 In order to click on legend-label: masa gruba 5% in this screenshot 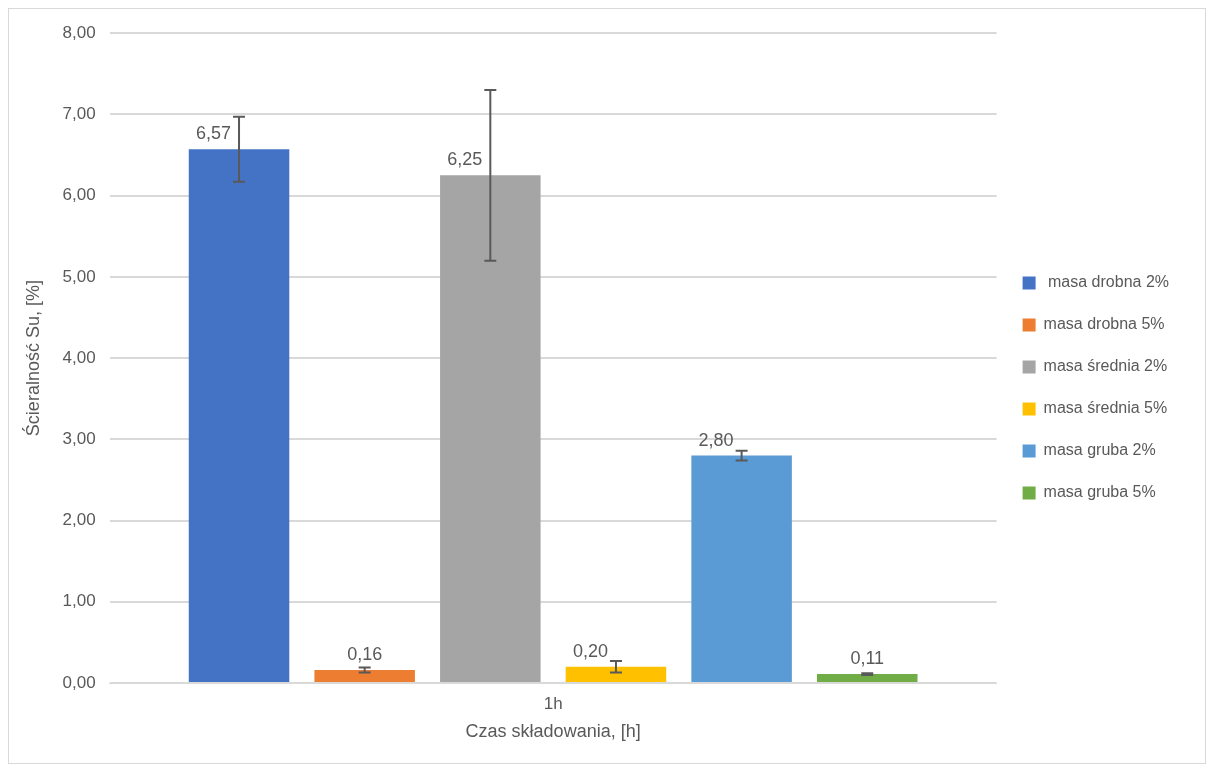, I will do `click(1099, 492)`.